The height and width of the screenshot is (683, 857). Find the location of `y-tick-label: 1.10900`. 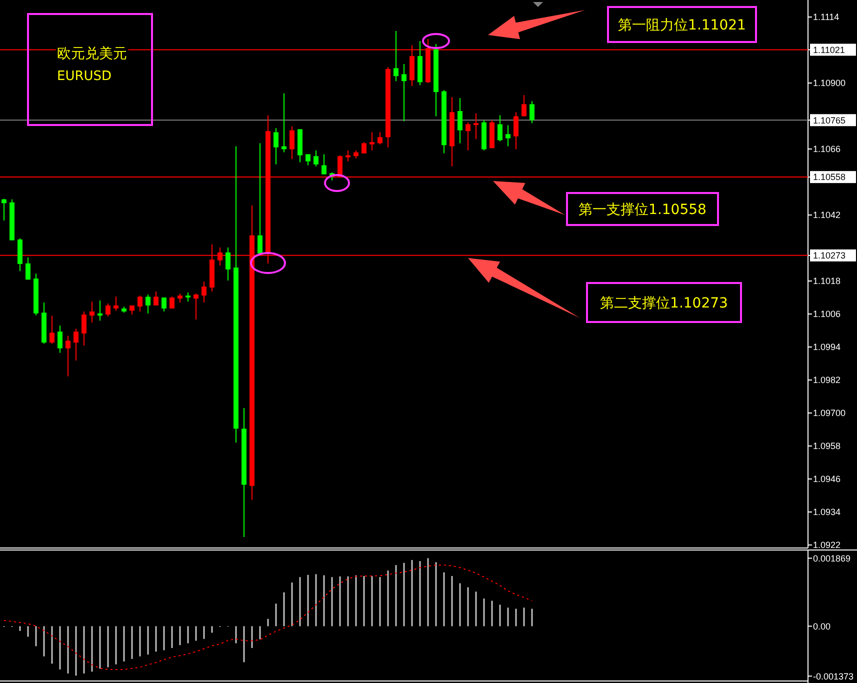

y-tick-label: 1.10900 is located at coordinates (829, 83).